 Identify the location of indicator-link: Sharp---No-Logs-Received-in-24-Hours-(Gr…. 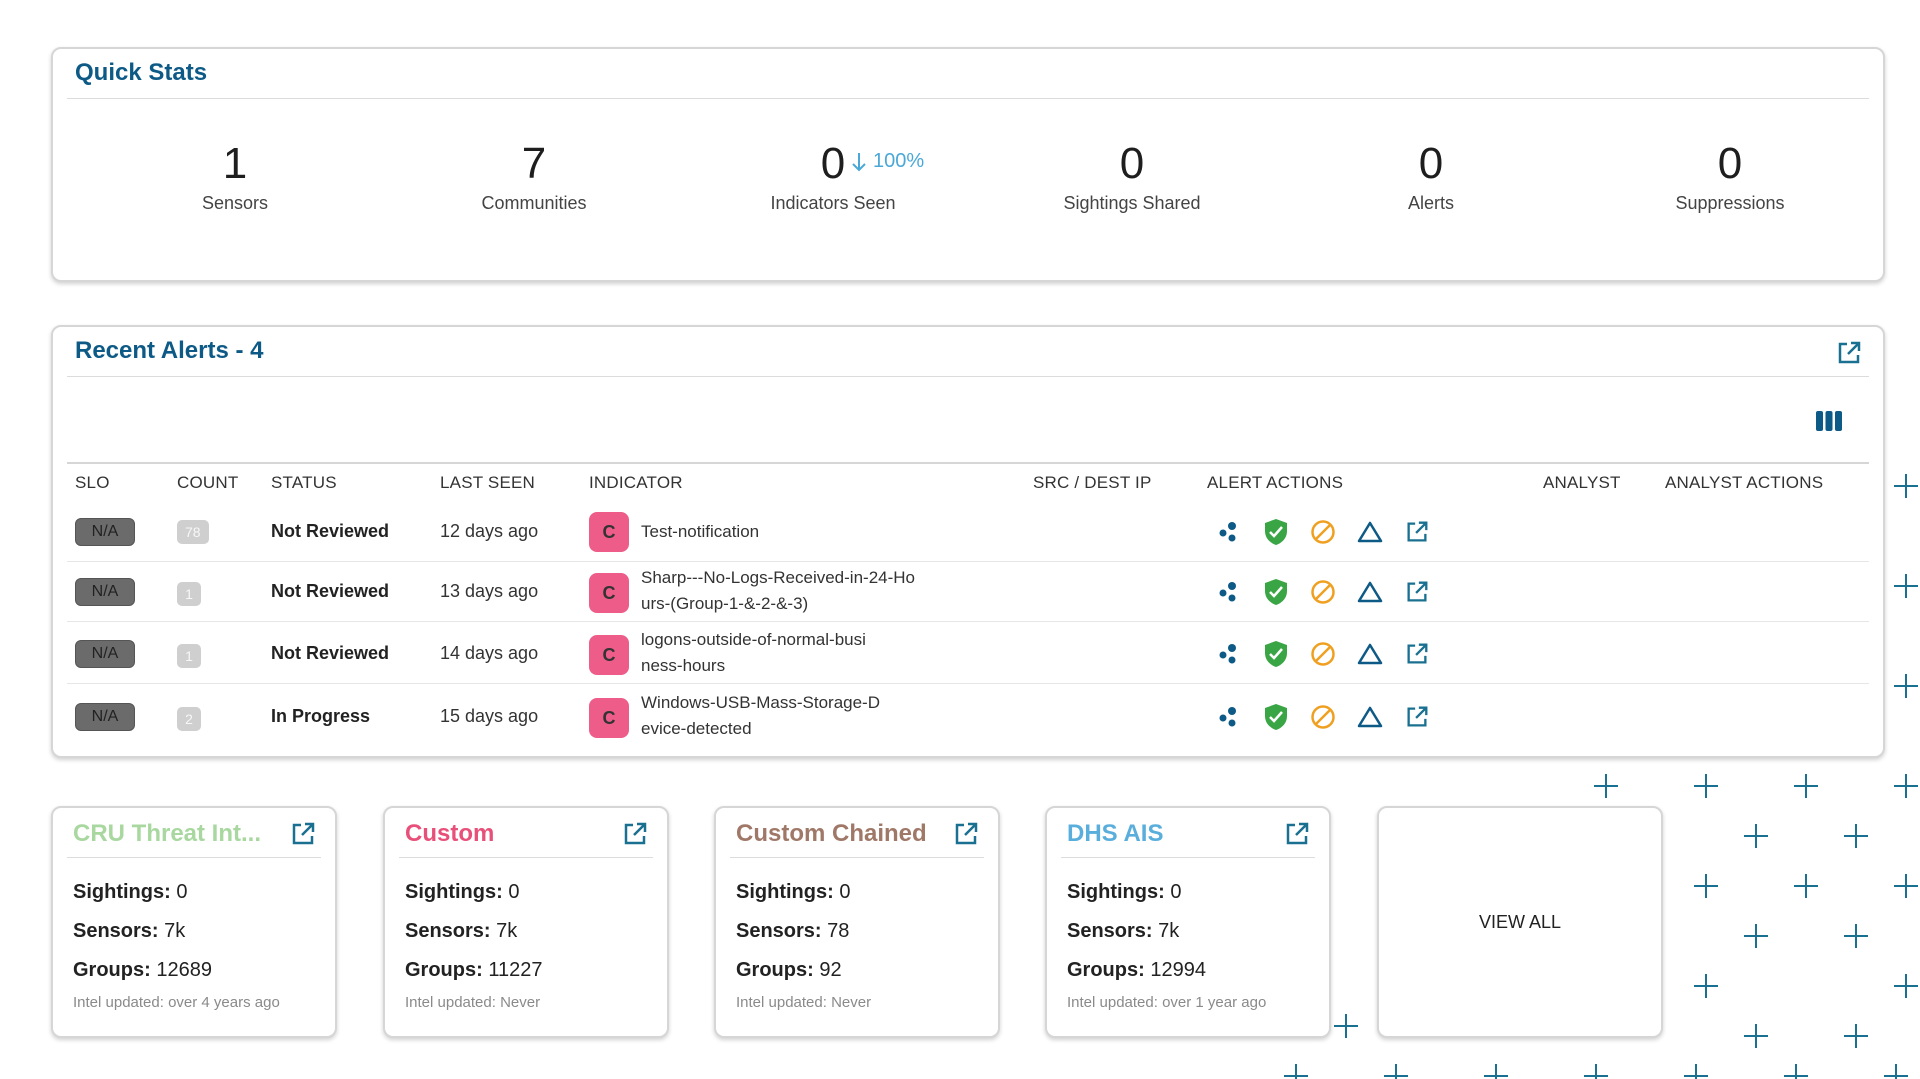
(778, 590).